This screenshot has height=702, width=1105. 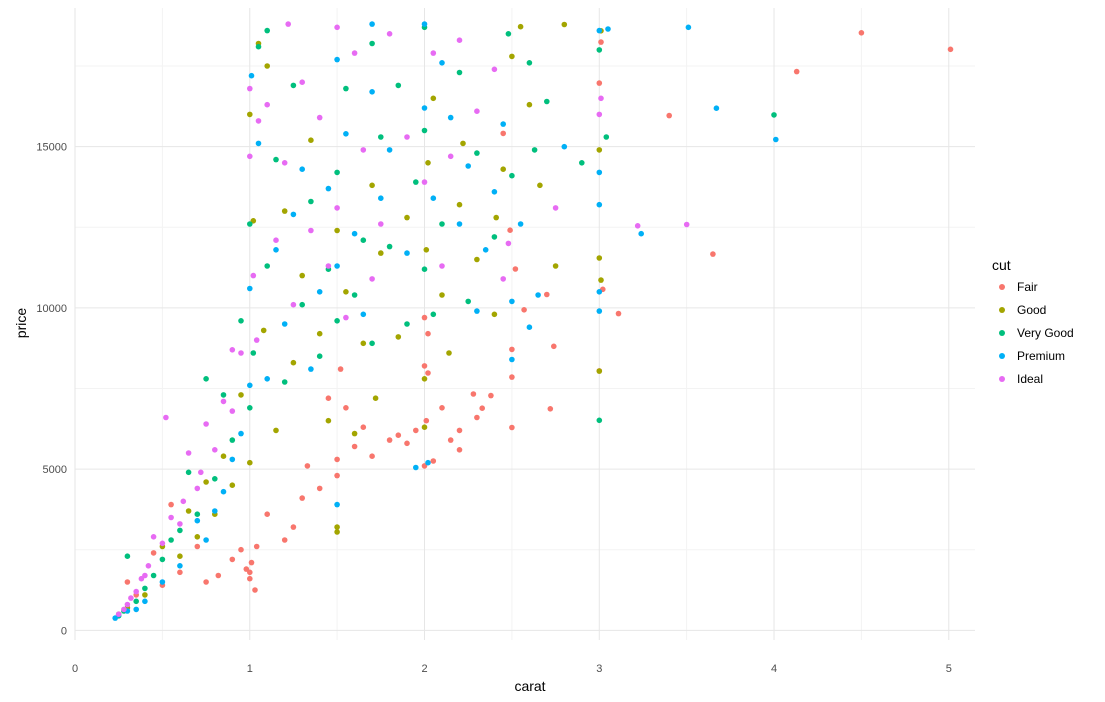 What do you see at coordinates (1002, 379) in the screenshot?
I see `legend-key-ideal` at bounding box center [1002, 379].